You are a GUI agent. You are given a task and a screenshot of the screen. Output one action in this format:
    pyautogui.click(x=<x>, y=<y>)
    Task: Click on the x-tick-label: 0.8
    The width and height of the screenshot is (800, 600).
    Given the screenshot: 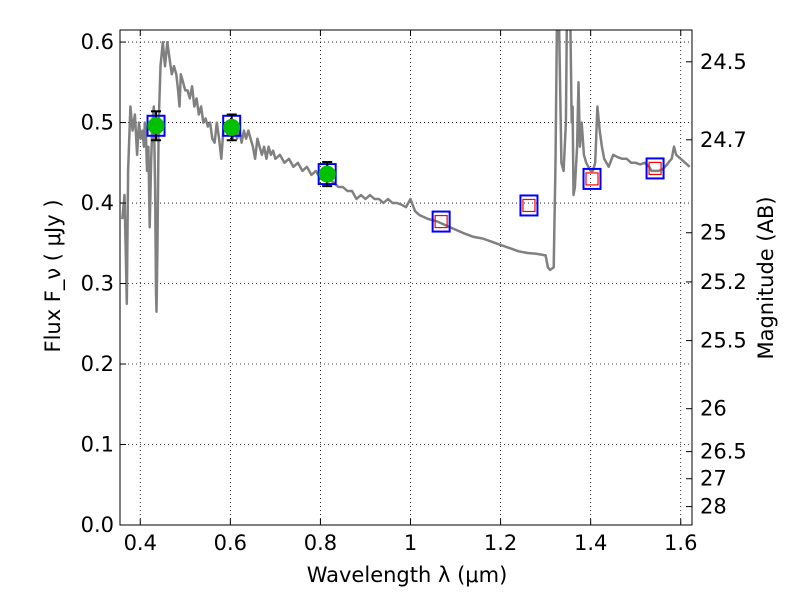 What is the action you would take?
    pyautogui.click(x=320, y=543)
    